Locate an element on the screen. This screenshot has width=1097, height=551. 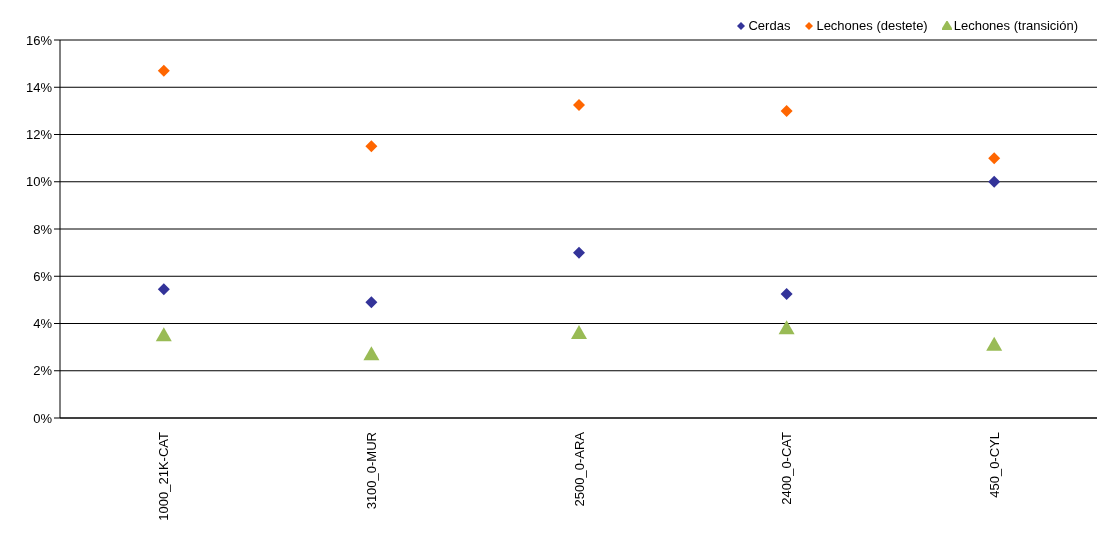
x-tick-label: 1000_21K-CAT is located at coordinates (164, 476).